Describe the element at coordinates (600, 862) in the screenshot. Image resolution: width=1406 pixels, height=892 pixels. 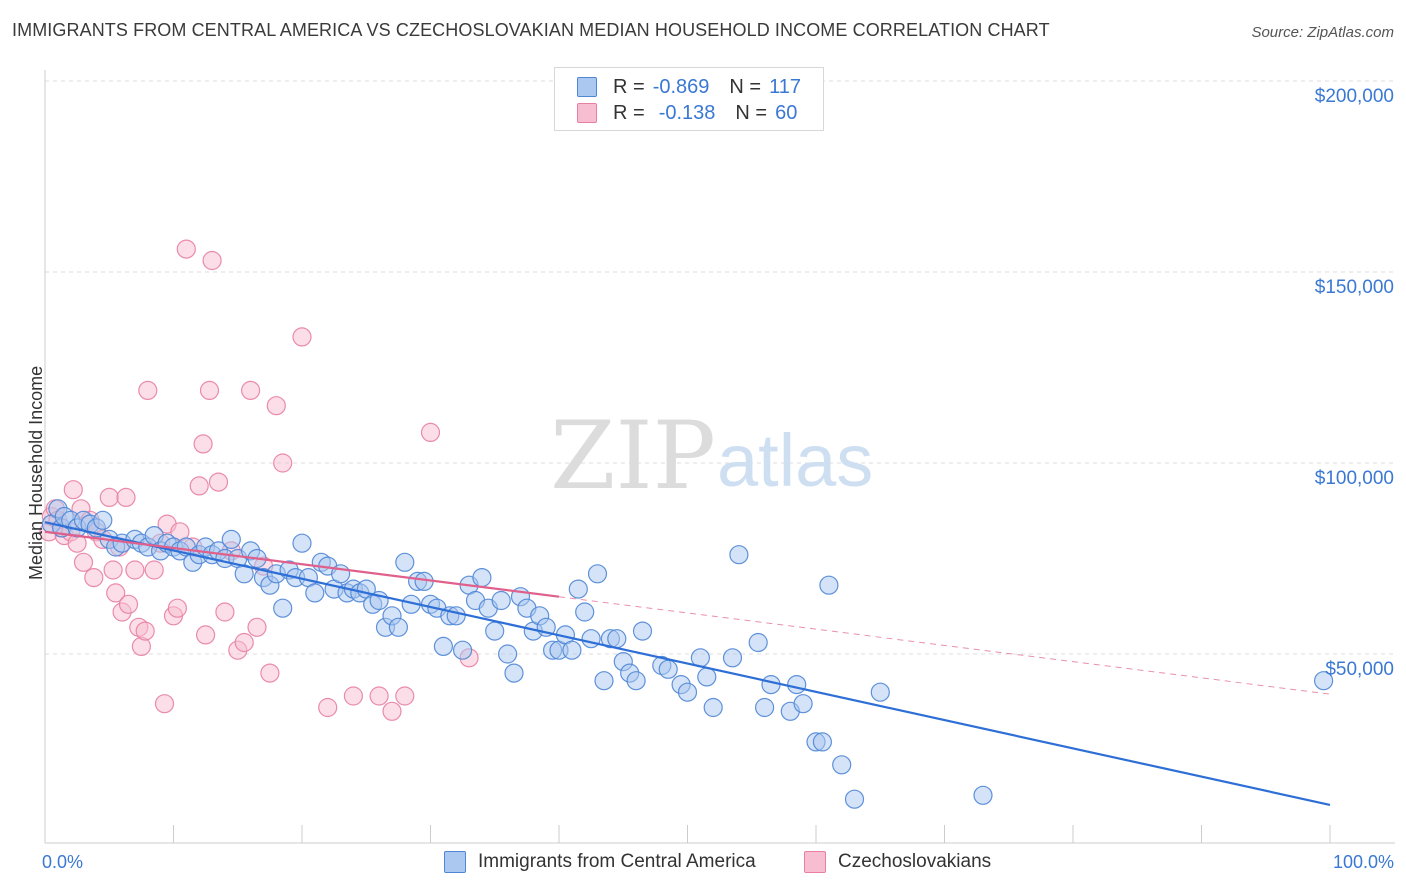
I see `legend-item-central-america: Immigrants from Central America` at that location.